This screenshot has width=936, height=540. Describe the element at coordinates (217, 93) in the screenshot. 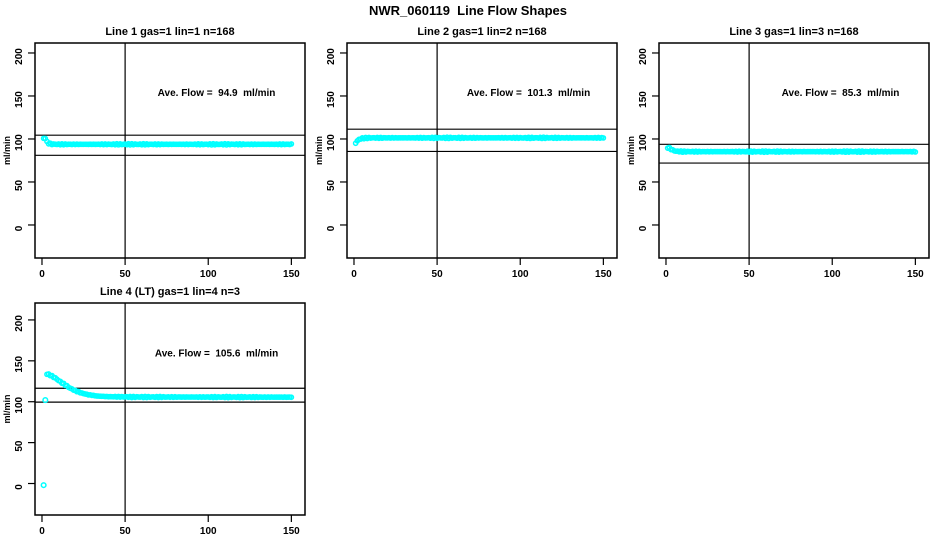

I see `ave-flow-annotation: Ave. Flow = 94.9 ml/min` at that location.